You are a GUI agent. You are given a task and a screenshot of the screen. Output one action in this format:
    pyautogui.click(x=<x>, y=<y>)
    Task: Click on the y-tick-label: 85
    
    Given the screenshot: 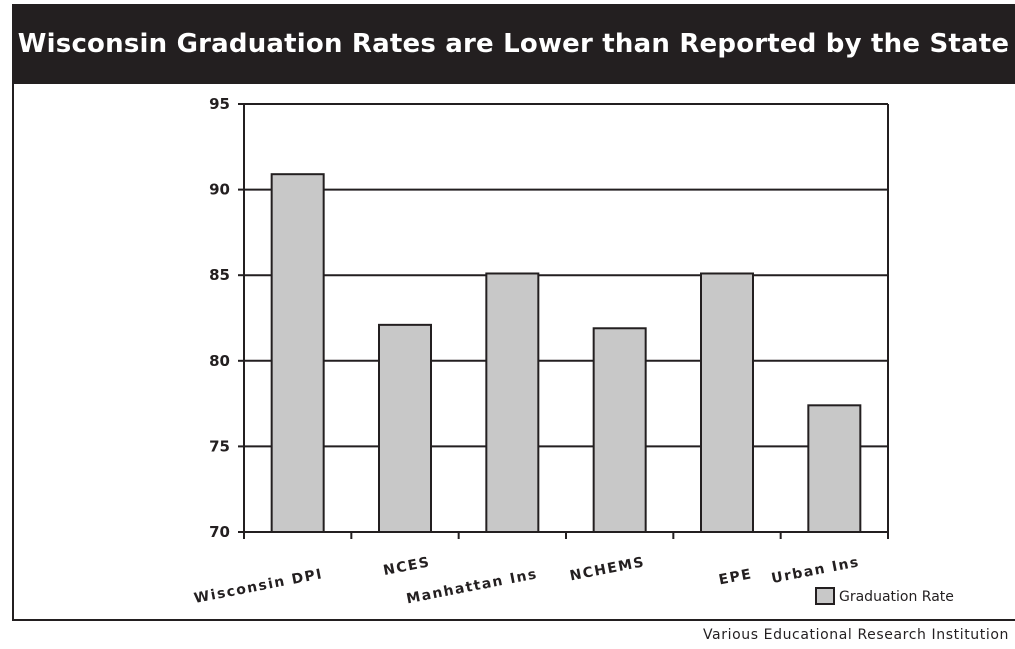 What is the action you would take?
    pyautogui.click(x=219, y=275)
    